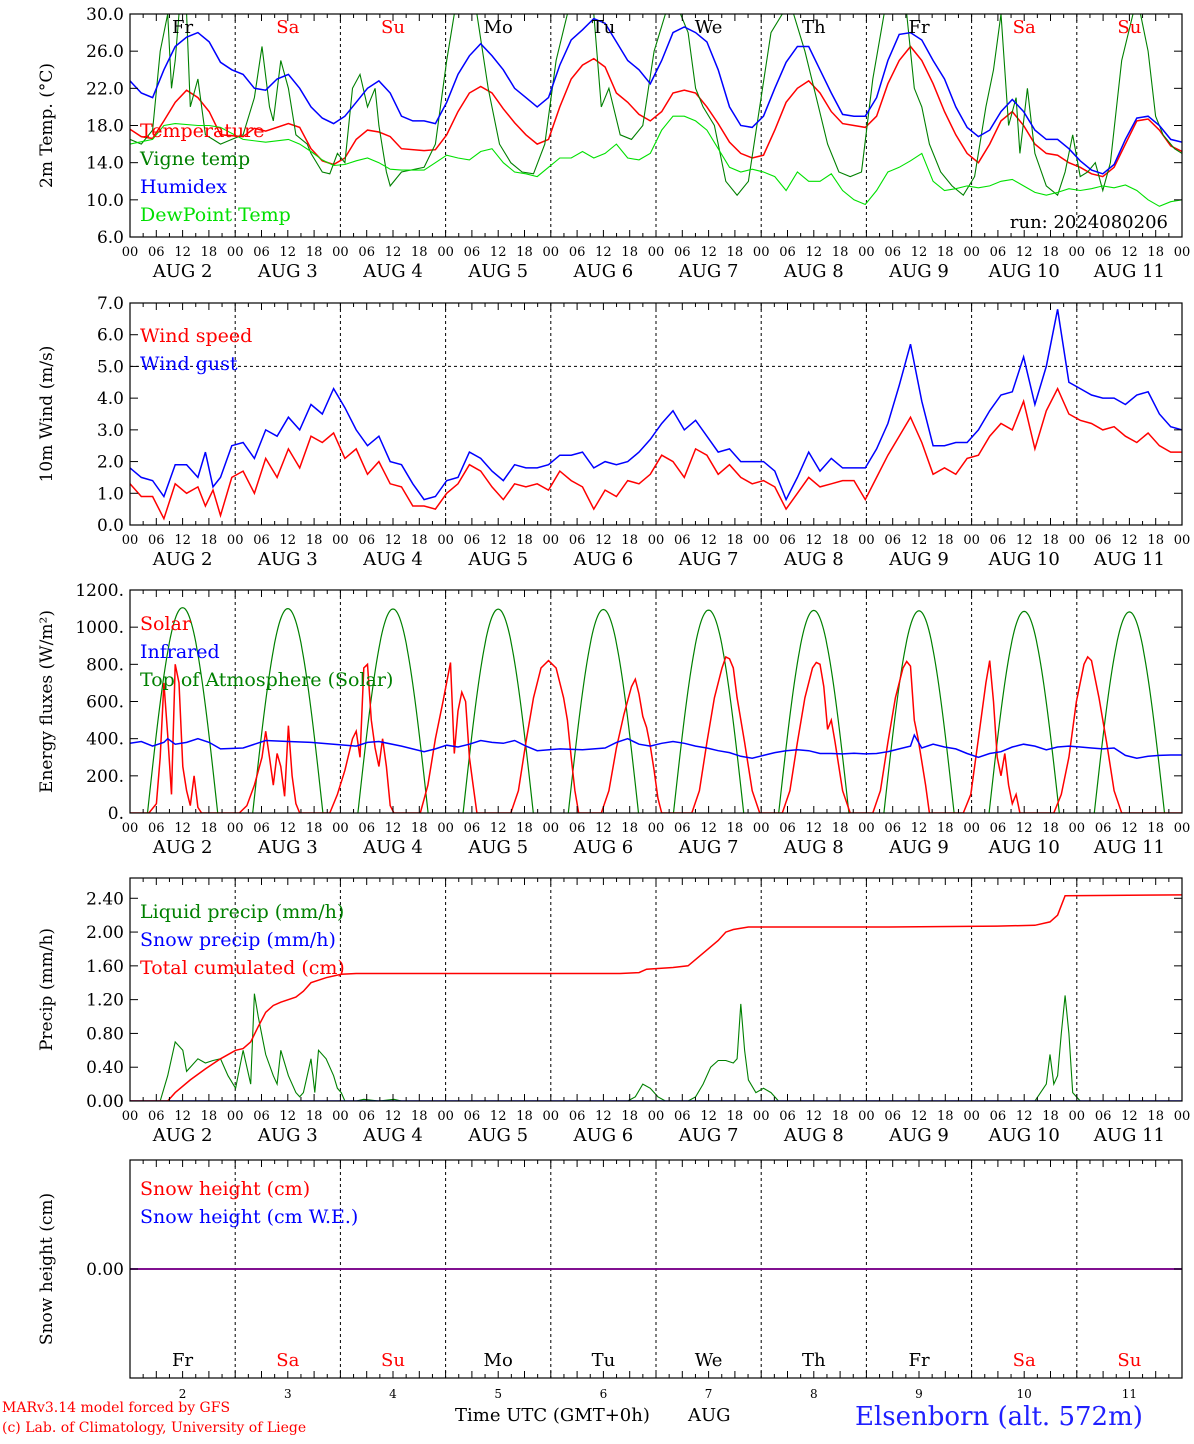  I want to click on y-tick-label: 400., so click(105, 740).